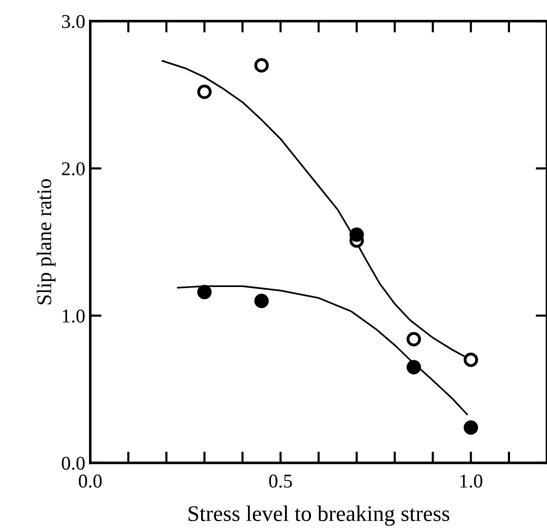 This screenshot has width=547, height=529. Describe the element at coordinates (46, 241) in the screenshot. I see `y-axis-title: Slip plane ratio` at that location.